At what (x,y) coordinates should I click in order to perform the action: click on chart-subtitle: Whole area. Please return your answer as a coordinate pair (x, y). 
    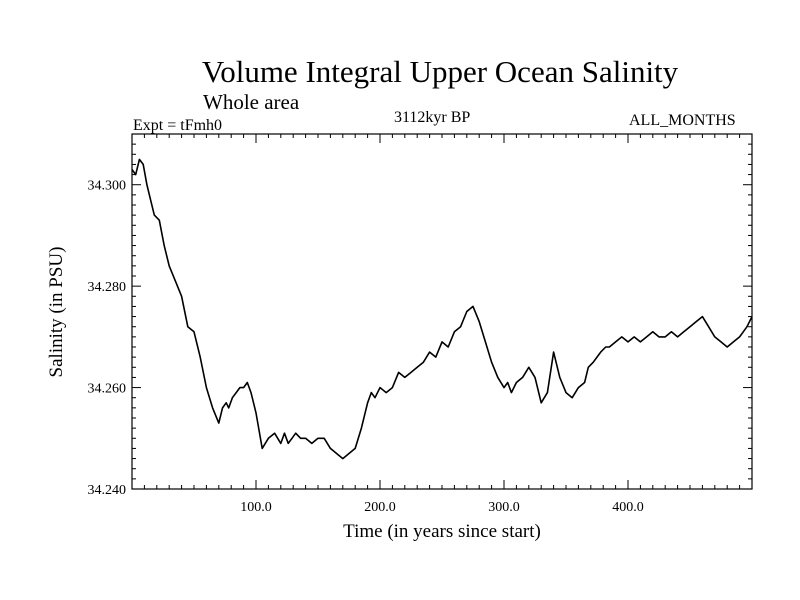
    Looking at the image, I should click on (251, 102).